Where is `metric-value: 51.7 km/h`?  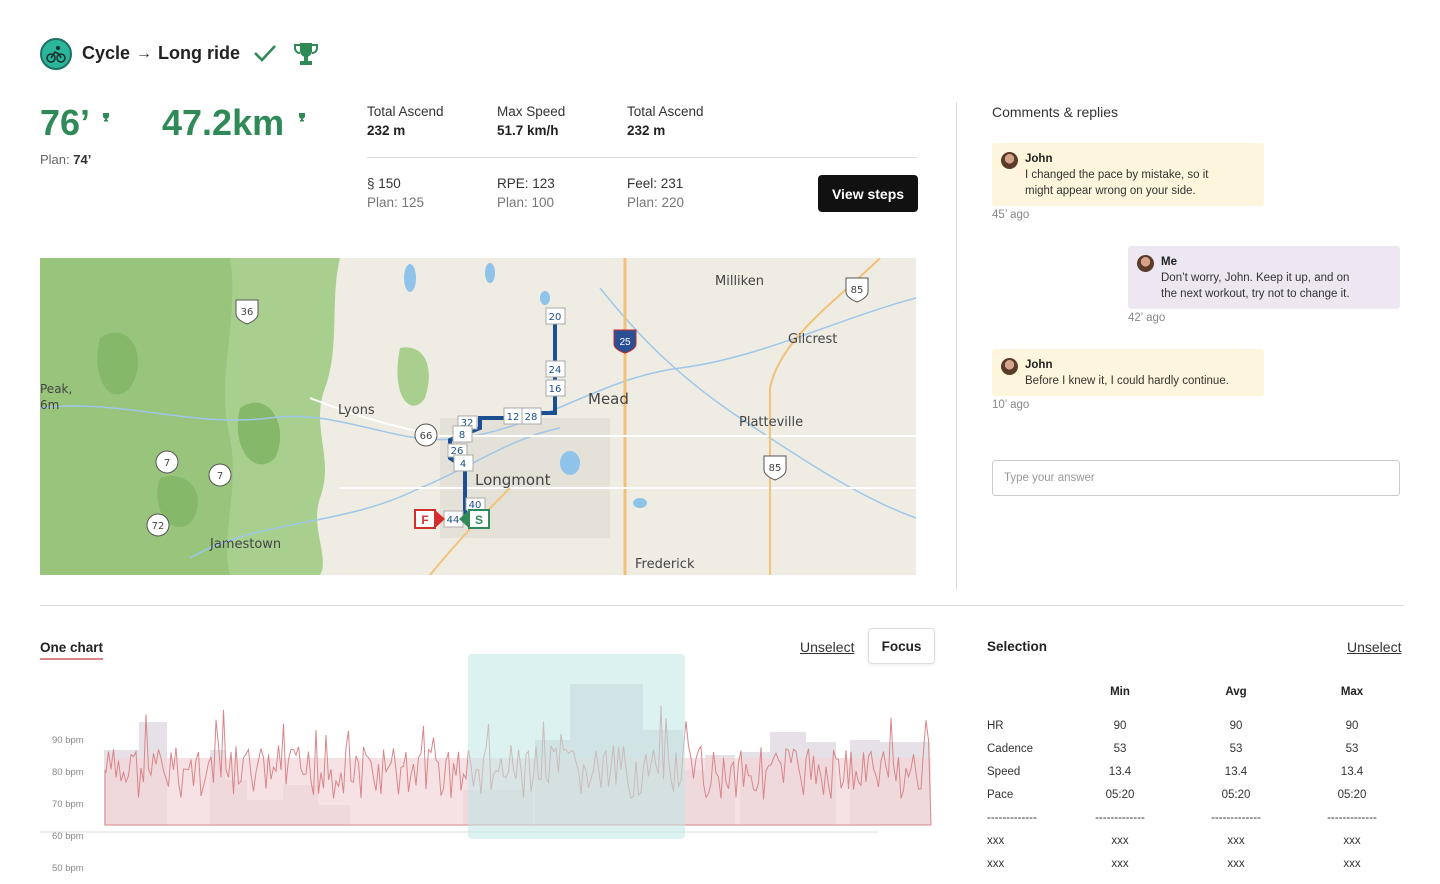 metric-value: 51.7 km/h is located at coordinates (528, 130).